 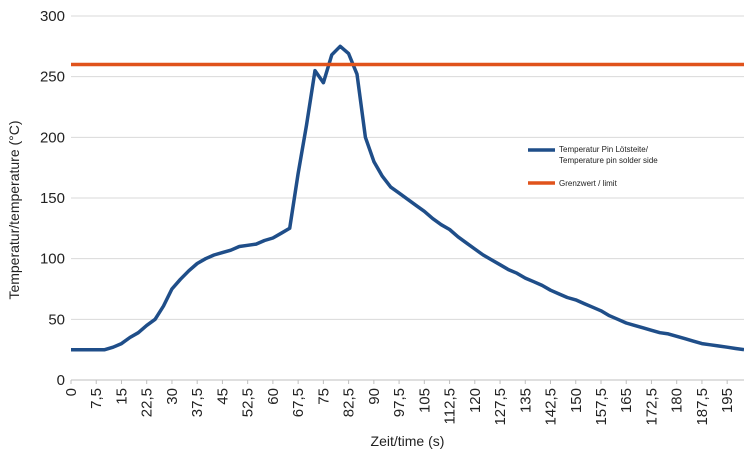 I want to click on x-tick-label: 22,5, so click(x=147, y=402).